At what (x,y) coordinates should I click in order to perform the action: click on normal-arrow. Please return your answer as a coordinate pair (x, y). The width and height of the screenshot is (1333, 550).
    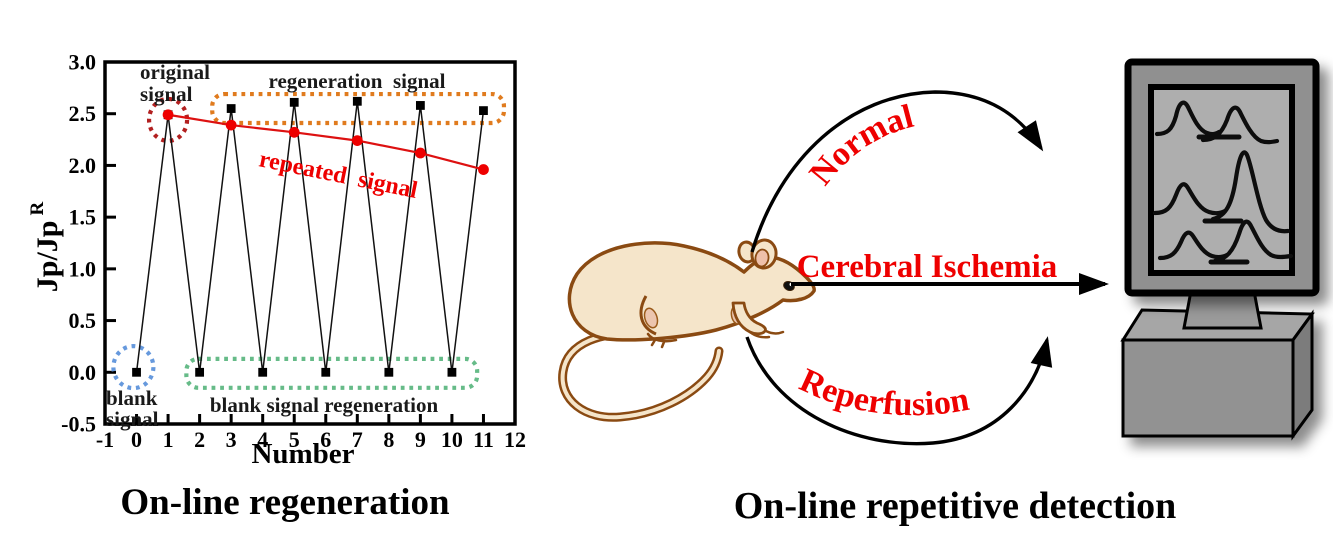
    Looking at the image, I should click on (897, 171).